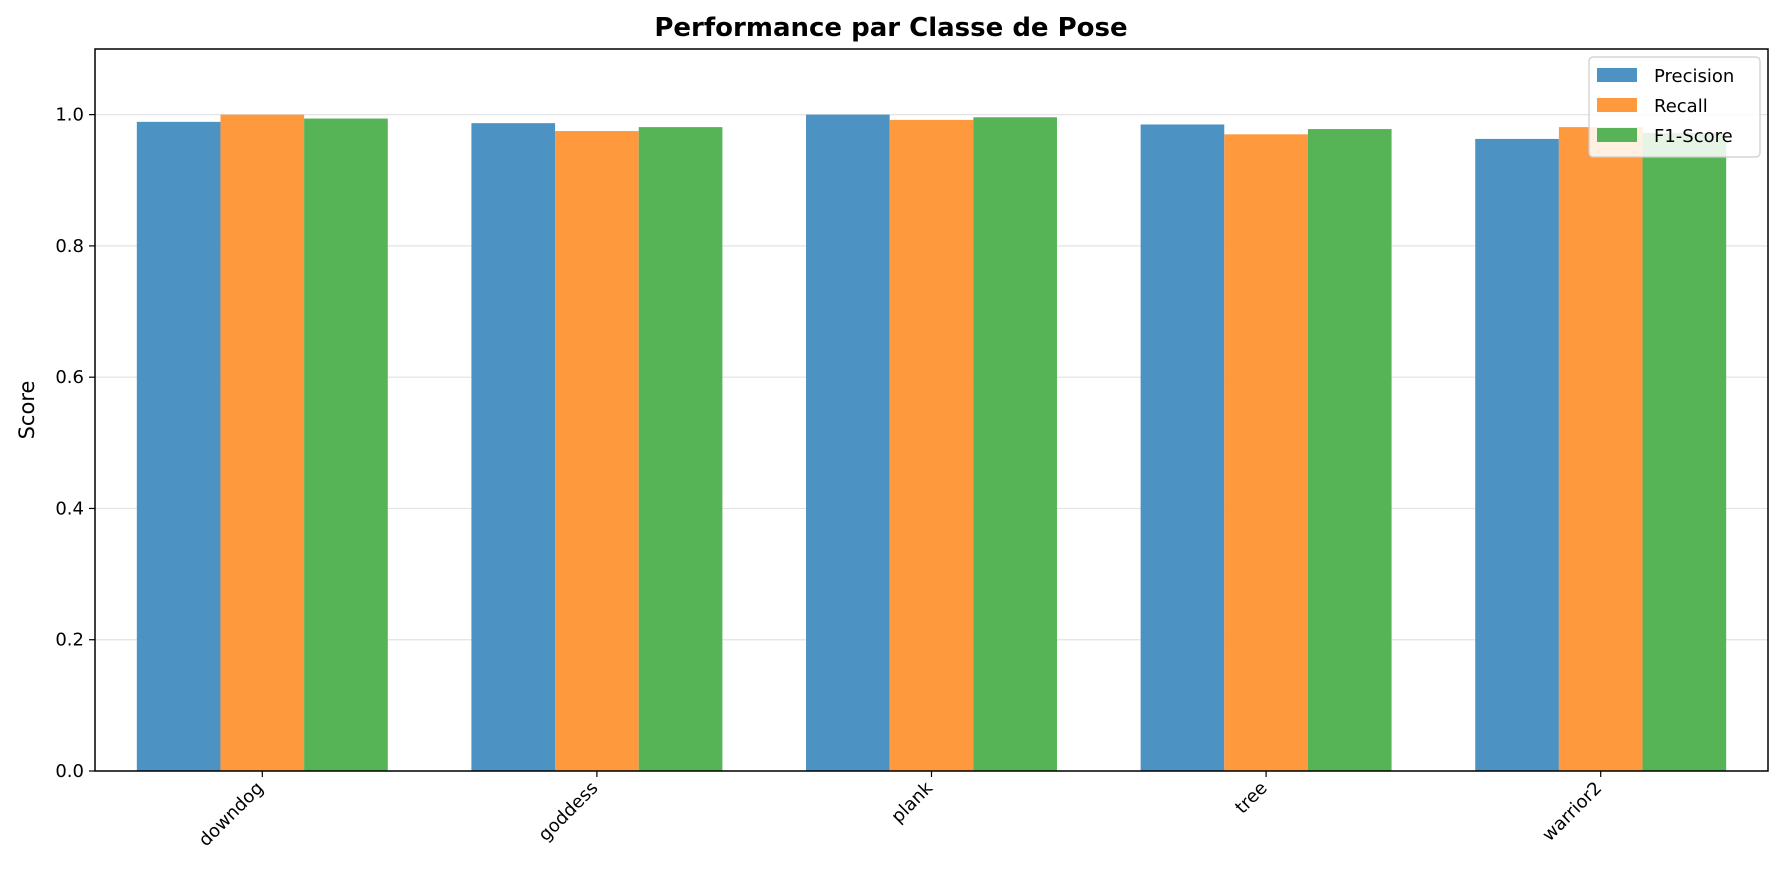  What do you see at coordinates (1015, 444) in the screenshot?
I see `bar-plank-f1-score` at bounding box center [1015, 444].